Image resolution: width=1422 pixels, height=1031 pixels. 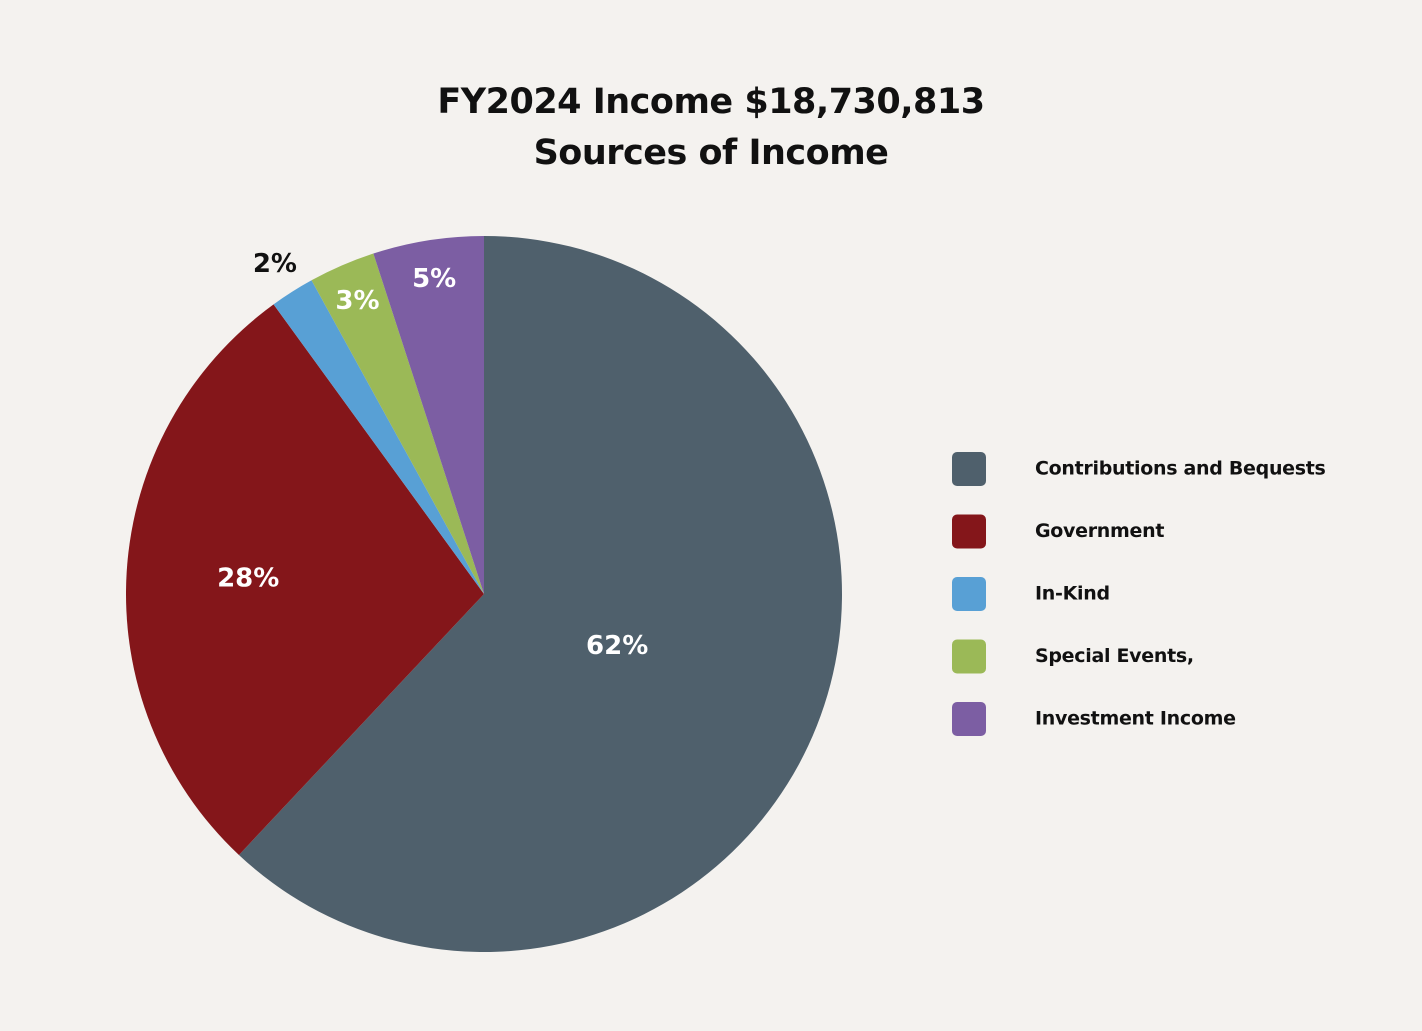 What do you see at coordinates (1114, 656) in the screenshot?
I see `legend-label: Special Events,` at bounding box center [1114, 656].